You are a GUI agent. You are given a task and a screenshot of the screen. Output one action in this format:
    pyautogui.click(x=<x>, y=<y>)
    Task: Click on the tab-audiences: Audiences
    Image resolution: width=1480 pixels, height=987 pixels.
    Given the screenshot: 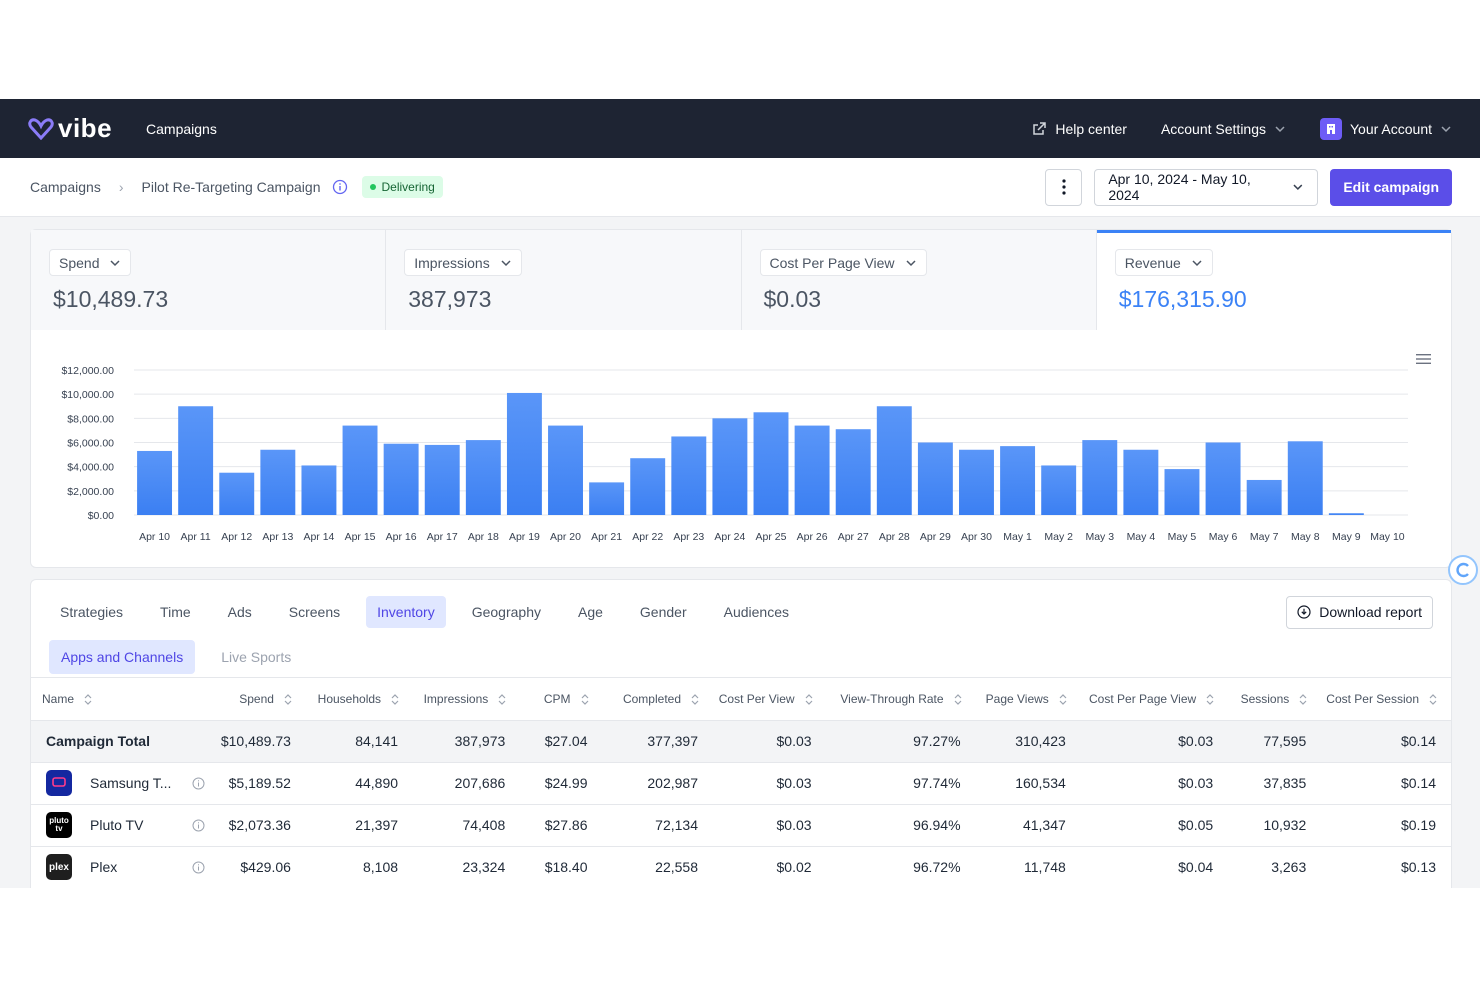 What is the action you would take?
    pyautogui.click(x=756, y=612)
    